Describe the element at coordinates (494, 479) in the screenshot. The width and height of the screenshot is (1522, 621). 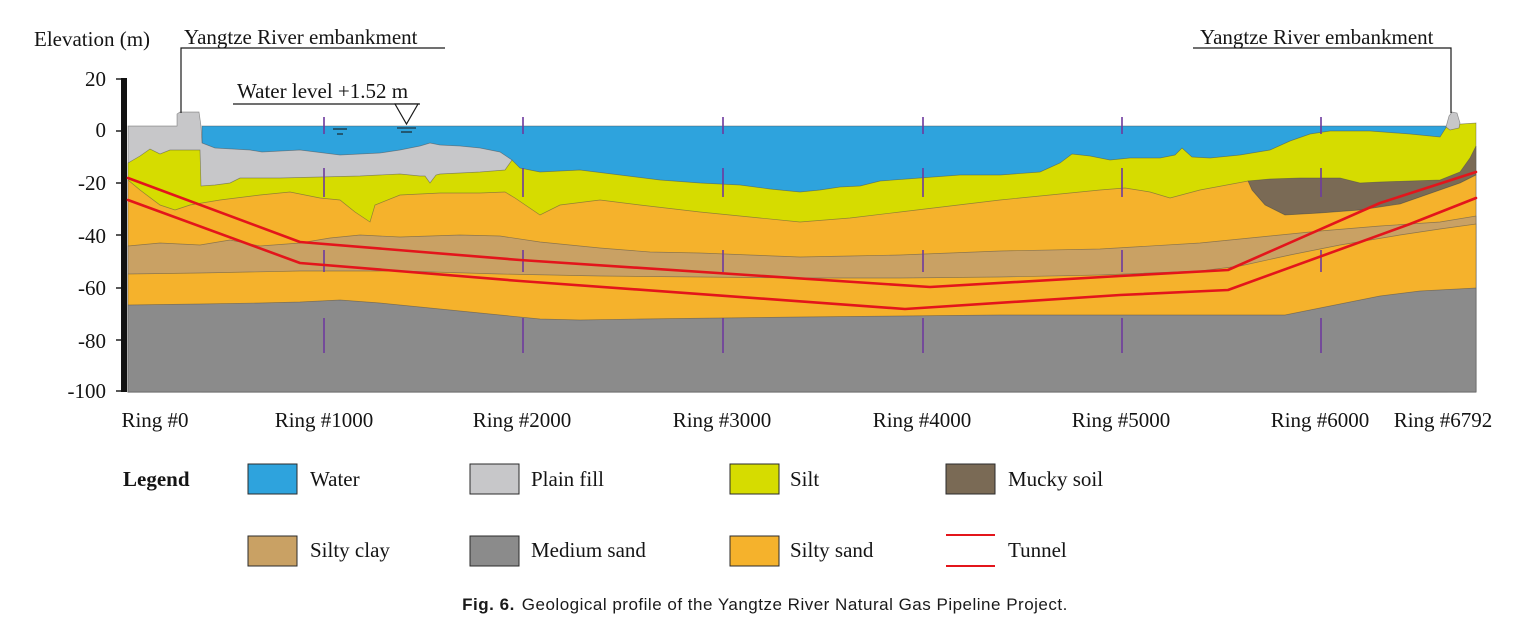
I see `legend-swatch-plain-fill` at that location.